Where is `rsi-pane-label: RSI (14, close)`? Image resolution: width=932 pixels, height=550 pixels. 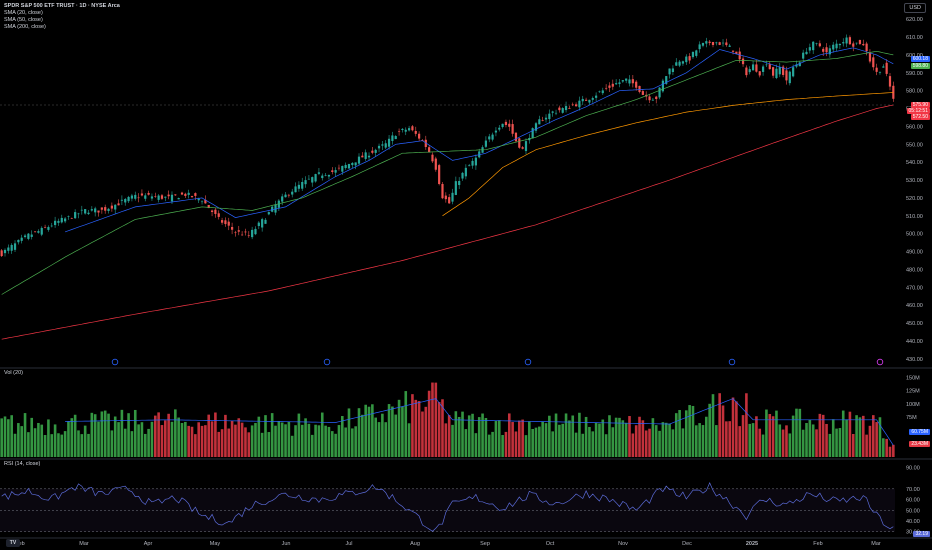 rsi-pane-label: RSI (14, close) is located at coordinates (22, 464).